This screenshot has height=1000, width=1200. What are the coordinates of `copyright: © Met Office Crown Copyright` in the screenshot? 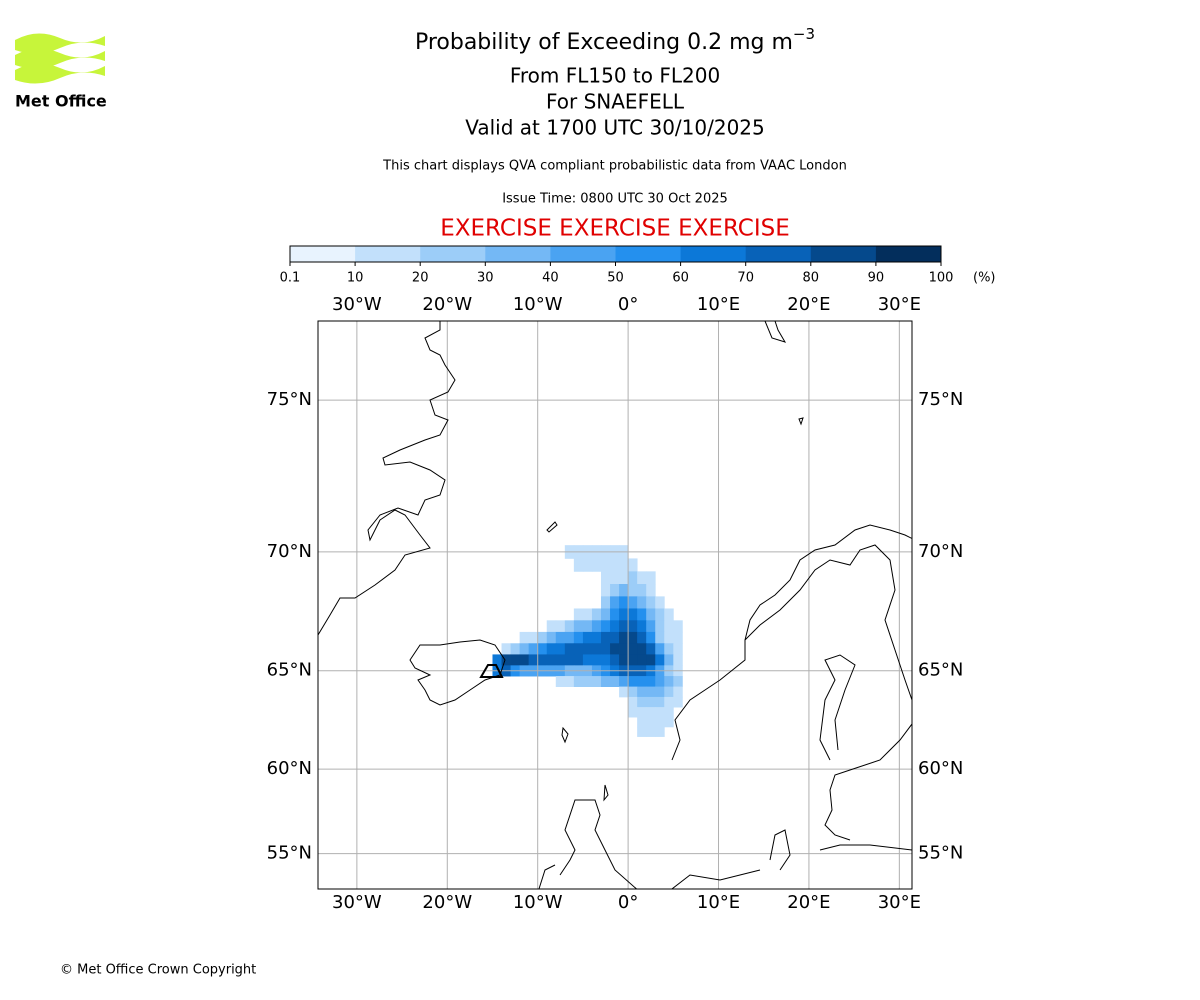 It's located at (158, 970).